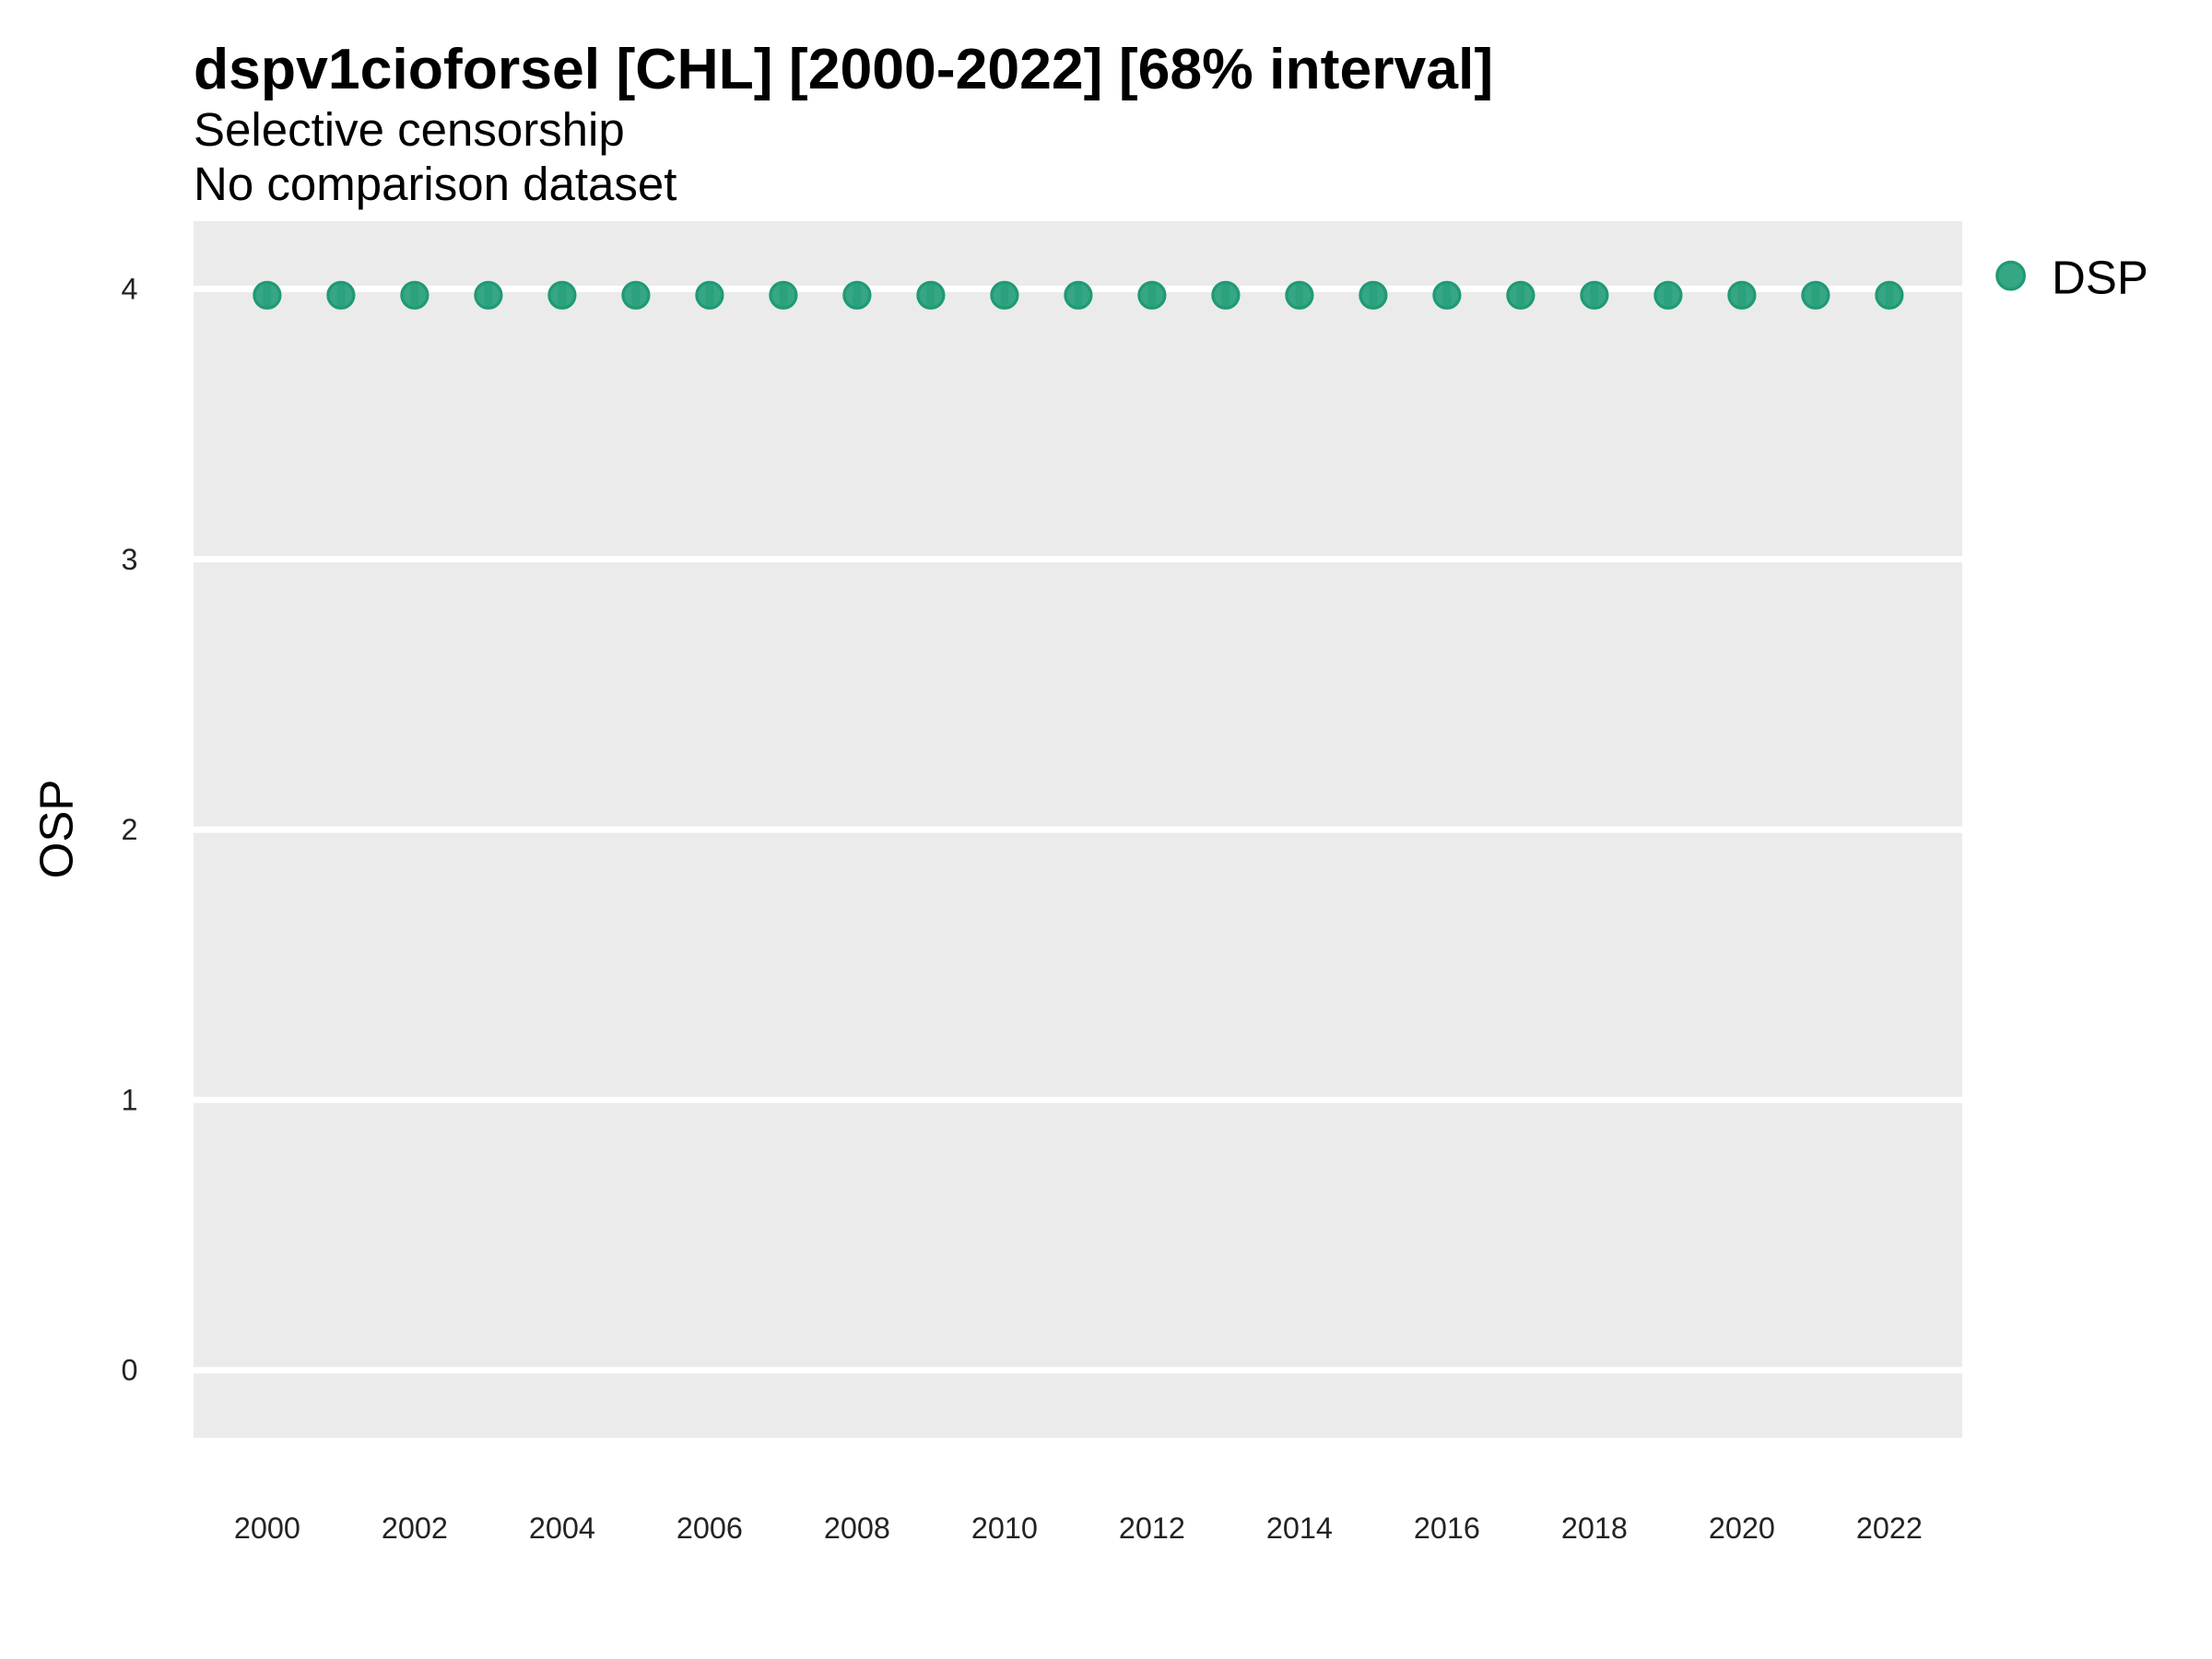 This screenshot has height=1659, width=2212. What do you see at coordinates (129, 1370) in the screenshot?
I see `svg-text: 0` at bounding box center [129, 1370].